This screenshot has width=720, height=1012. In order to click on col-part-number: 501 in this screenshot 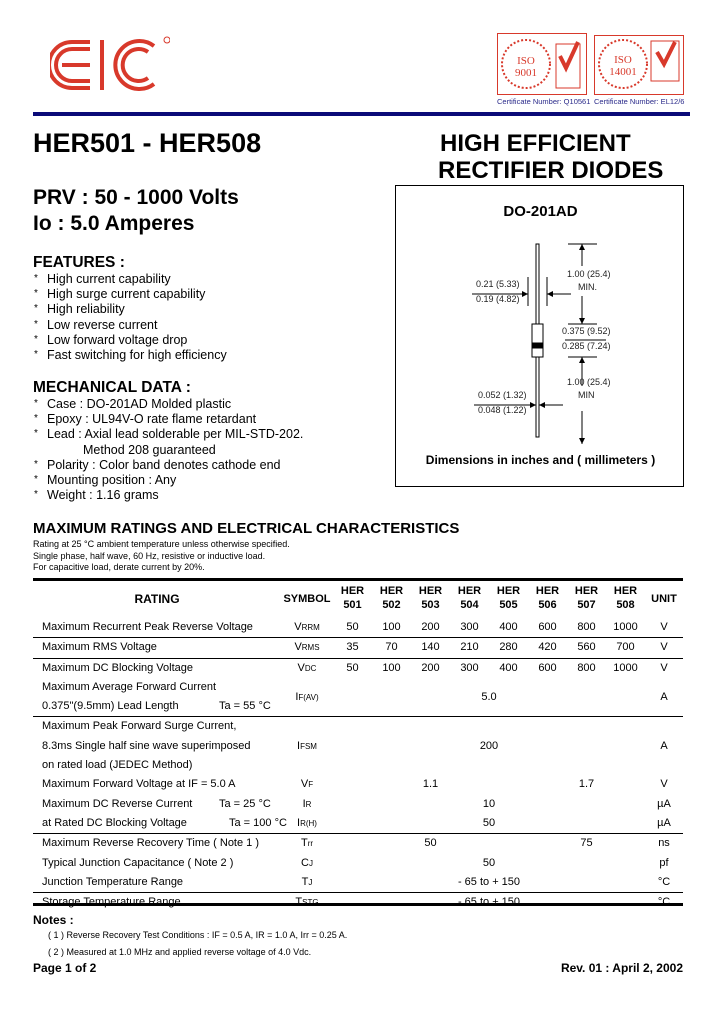, I will do `click(352, 605)`.